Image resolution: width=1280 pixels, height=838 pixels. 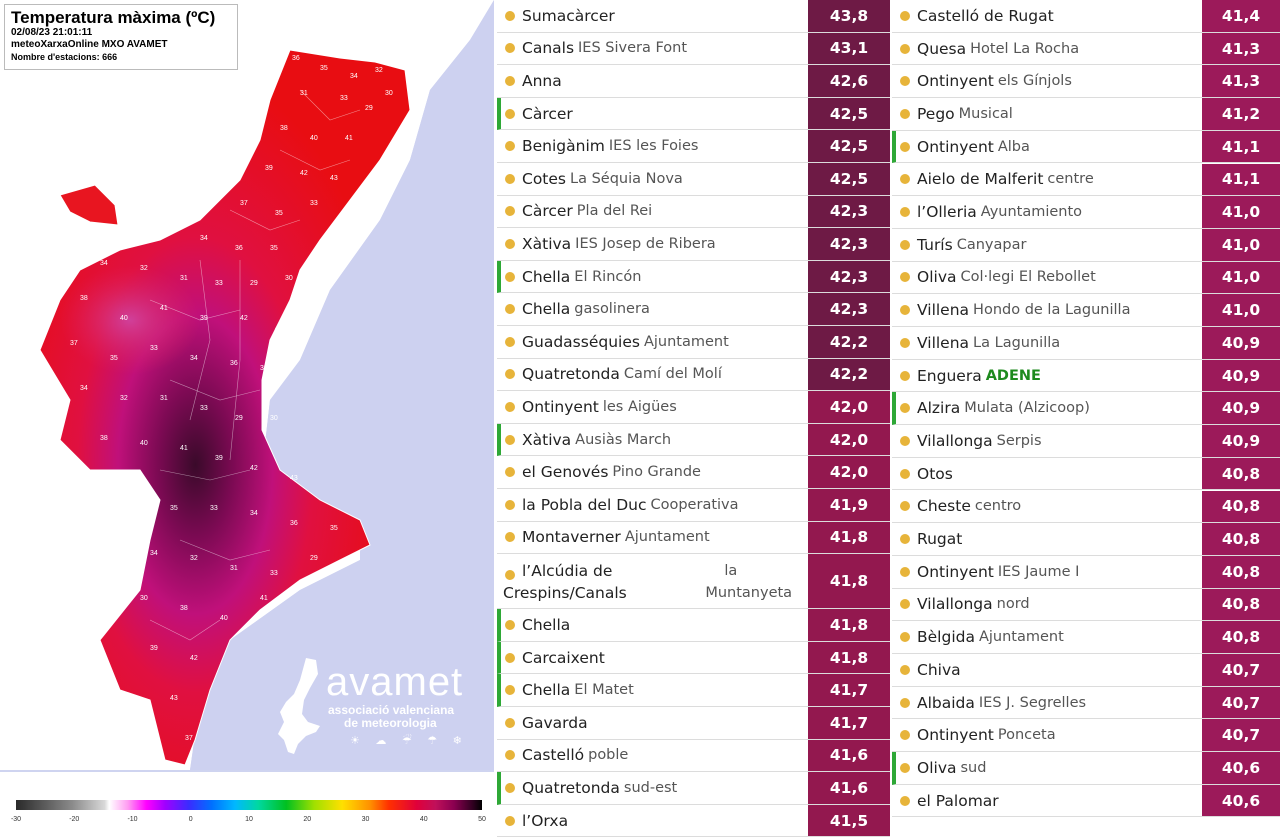 What do you see at coordinates (693, 146) in the screenshot?
I see `ranking-row: Benigànim IES les Foies 42,5` at bounding box center [693, 146].